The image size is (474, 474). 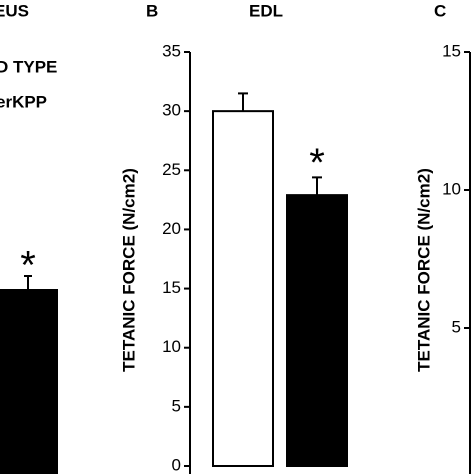 I want to click on legend-label: D TYPE, so click(x=28, y=66).